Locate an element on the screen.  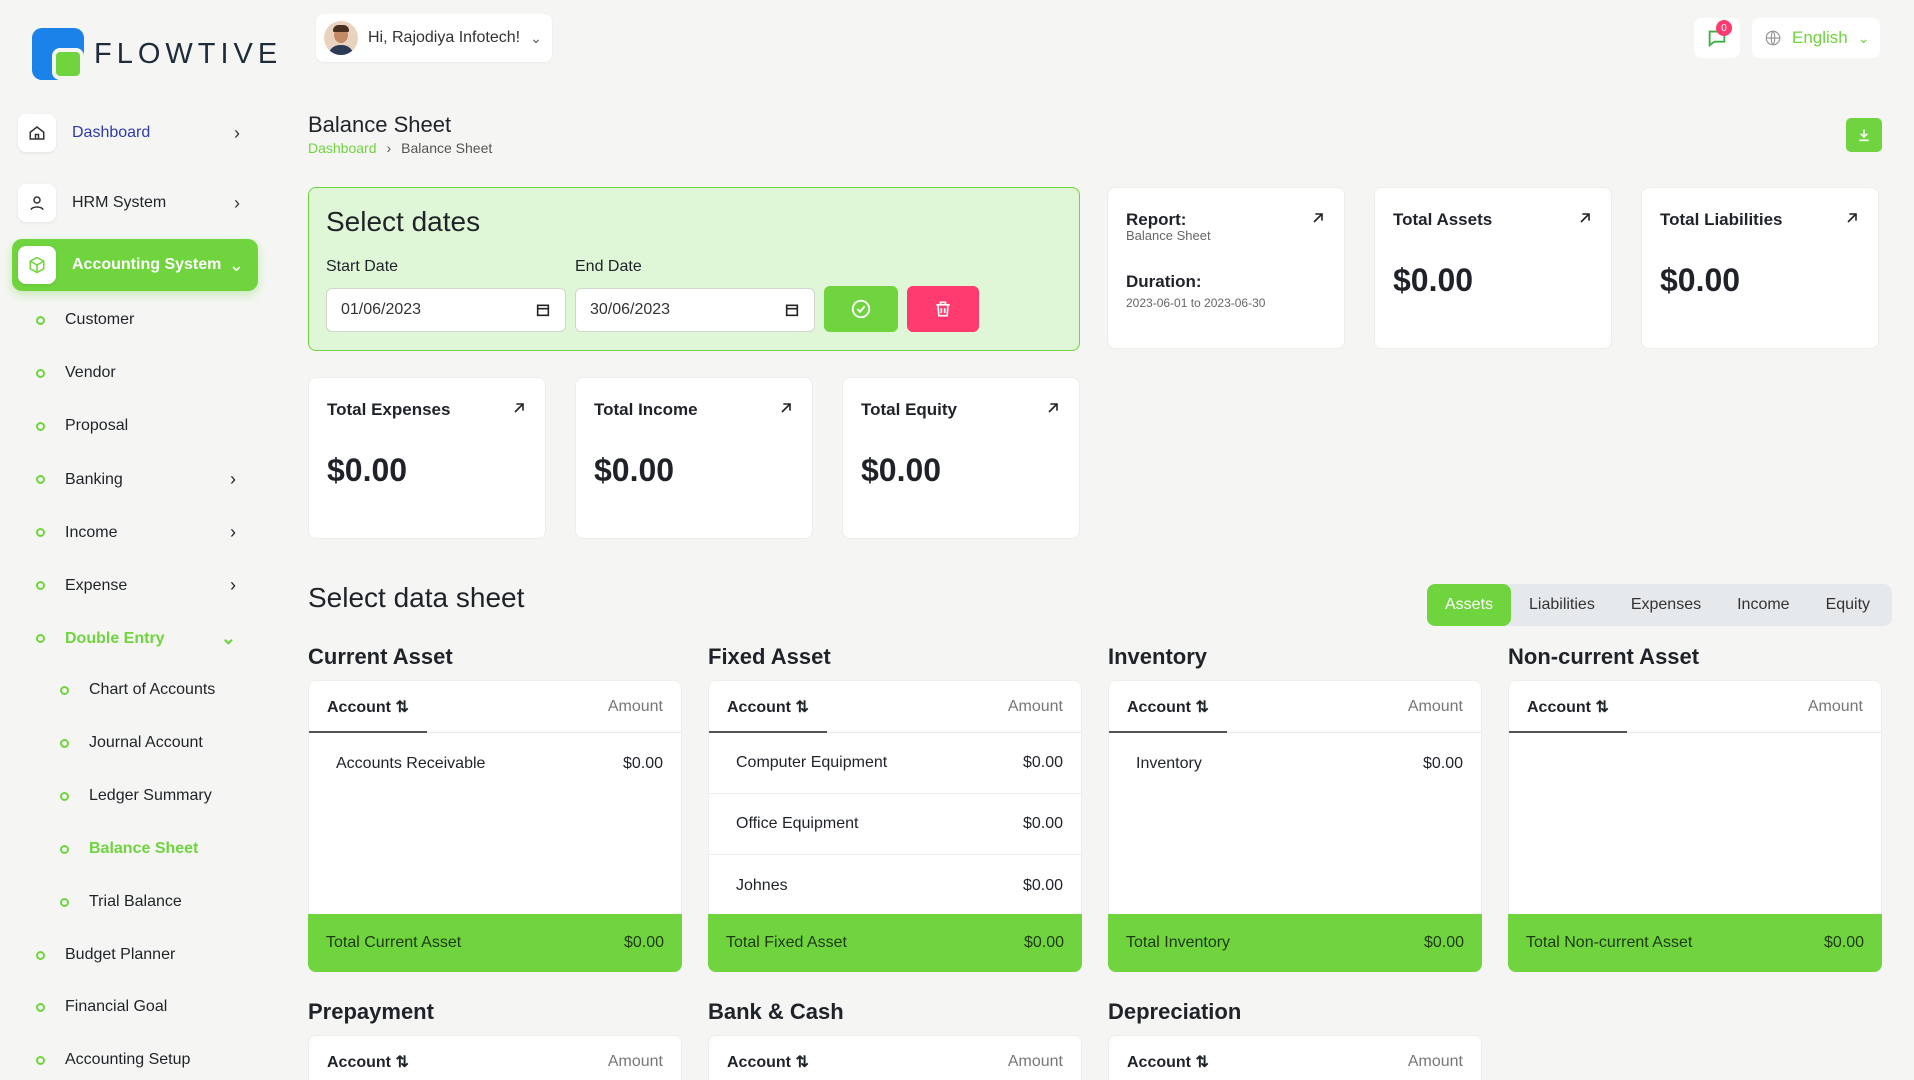
sidebar-item-accounting-setup: Accounting Setup is located at coordinates (141, 1060).